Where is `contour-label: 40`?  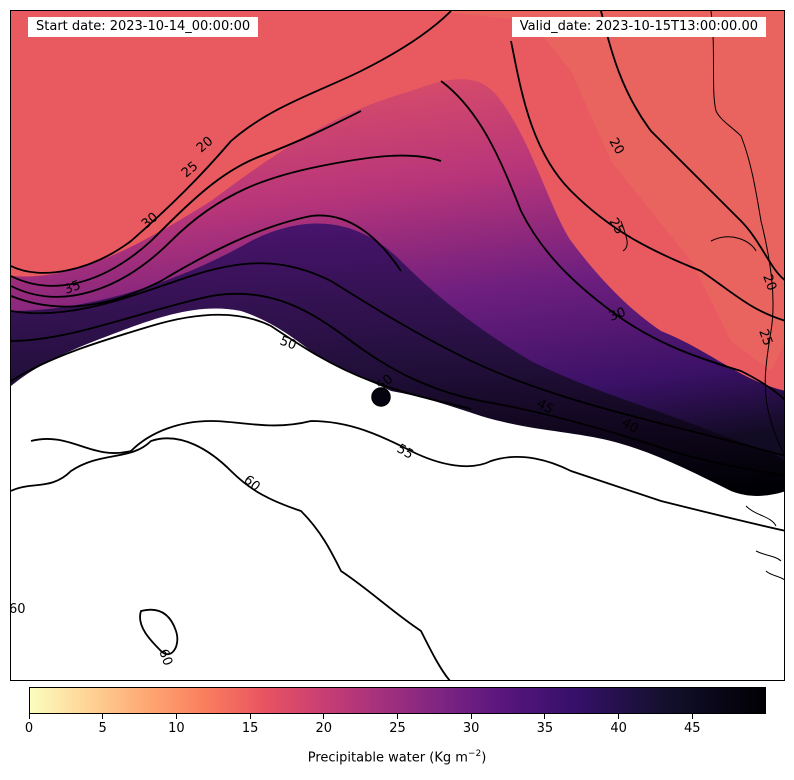 contour-label: 40 is located at coordinates (630, 425).